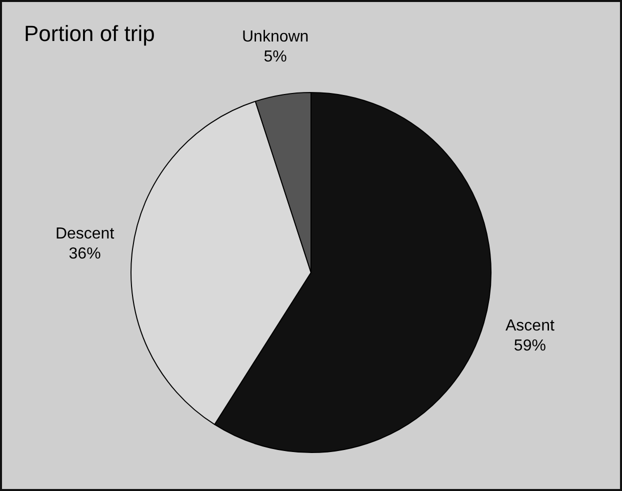  What do you see at coordinates (275, 37) in the screenshot?
I see `slice-label: Unknown` at bounding box center [275, 37].